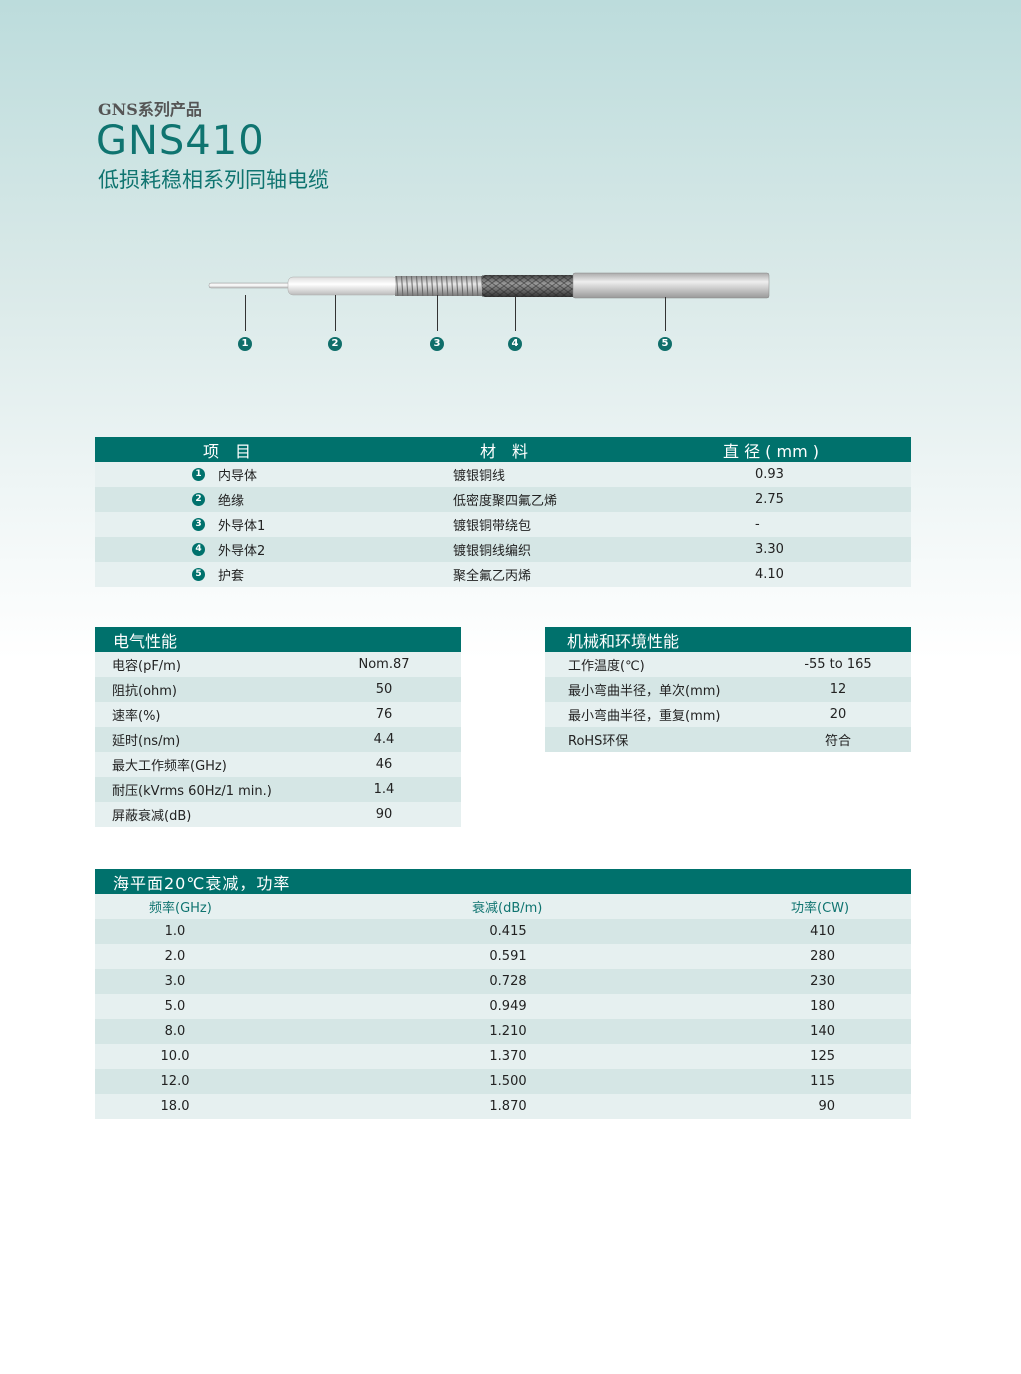  What do you see at coordinates (278, 814) in the screenshot?
I see `table-row: 屏蔽衰减(dB) 90` at bounding box center [278, 814].